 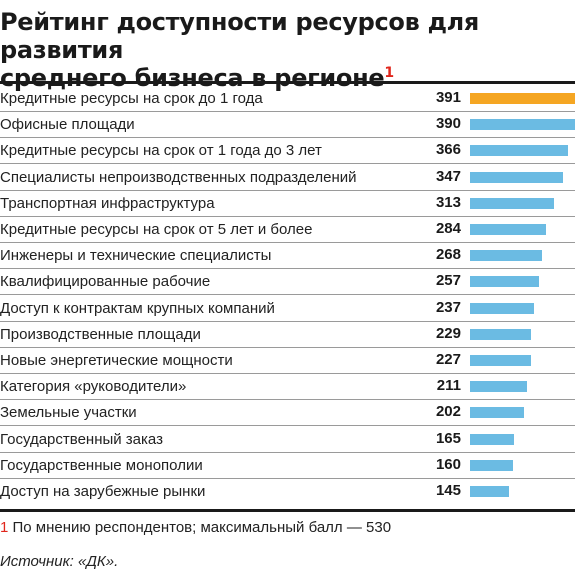 What do you see at coordinates (287, 99) in the screenshot?
I see `chart-row: Кредитные ресурсы на срок до 1 года 391` at bounding box center [287, 99].